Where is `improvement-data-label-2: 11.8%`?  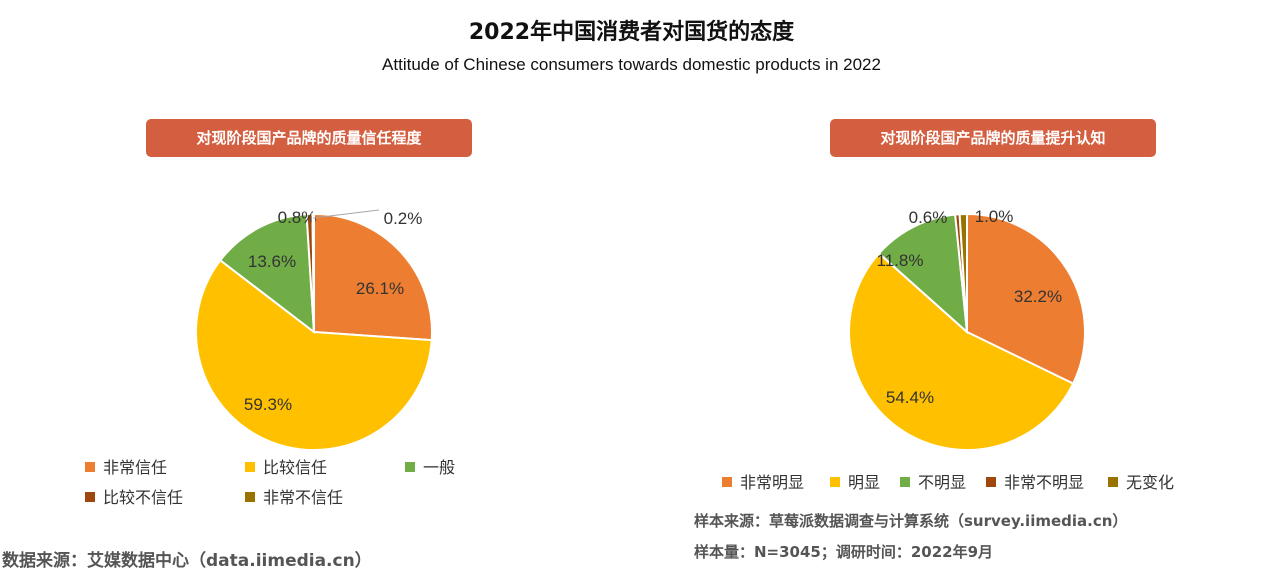 improvement-data-label-2: 11.8% is located at coordinates (900, 260).